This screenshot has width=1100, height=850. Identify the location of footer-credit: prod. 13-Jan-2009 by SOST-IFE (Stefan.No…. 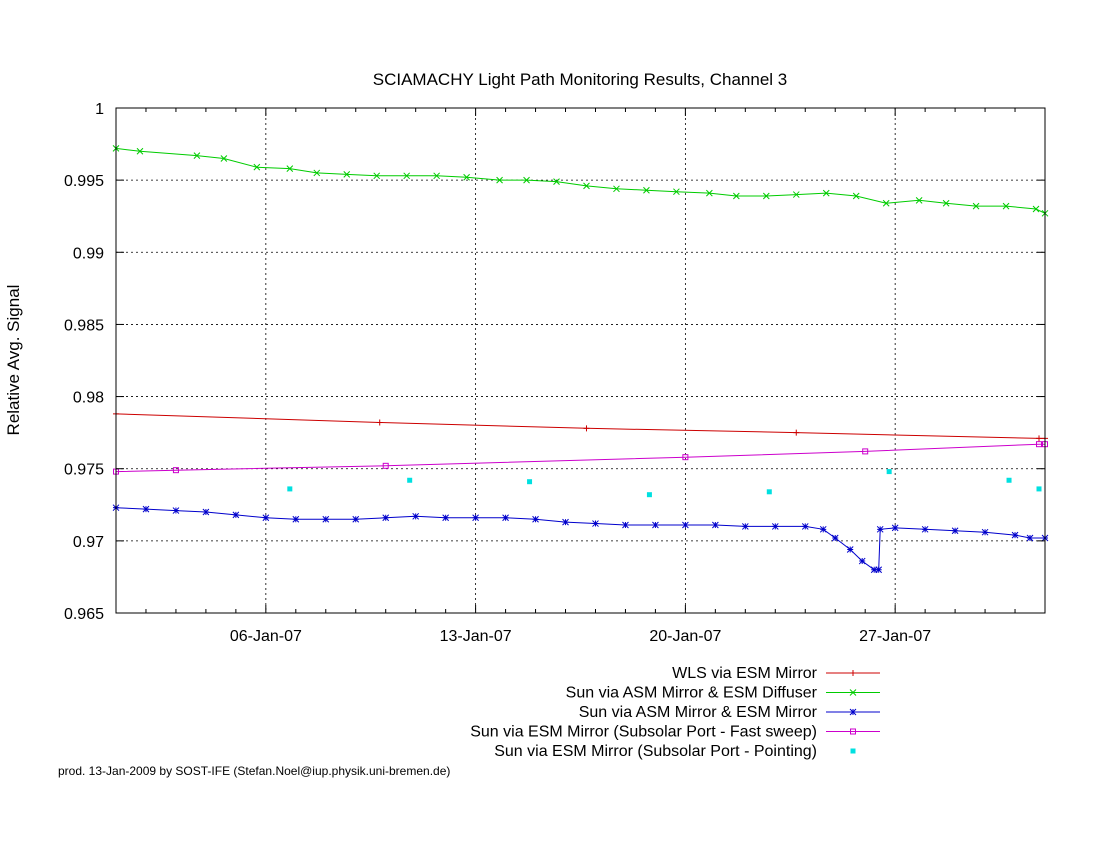
(254, 771).